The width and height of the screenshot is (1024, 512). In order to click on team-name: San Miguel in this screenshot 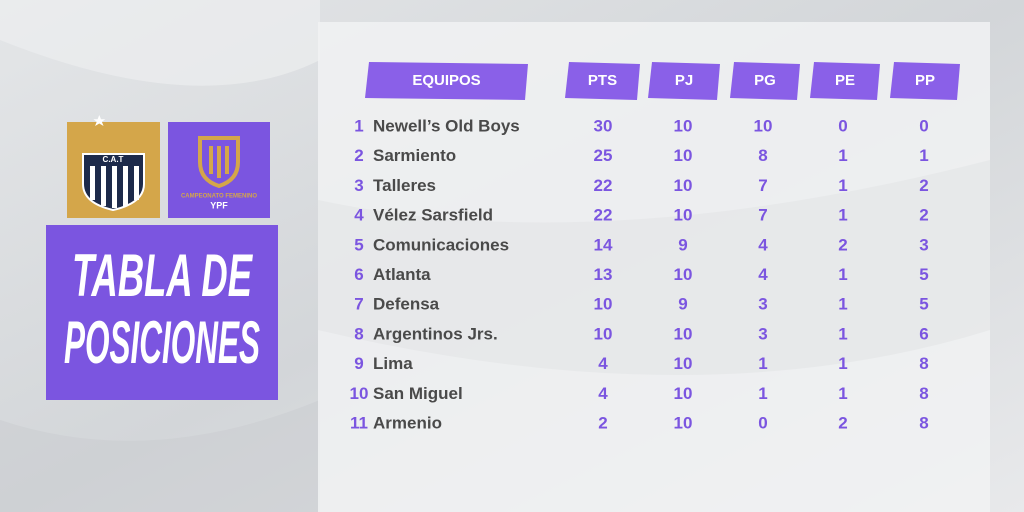, I will do `click(418, 393)`.